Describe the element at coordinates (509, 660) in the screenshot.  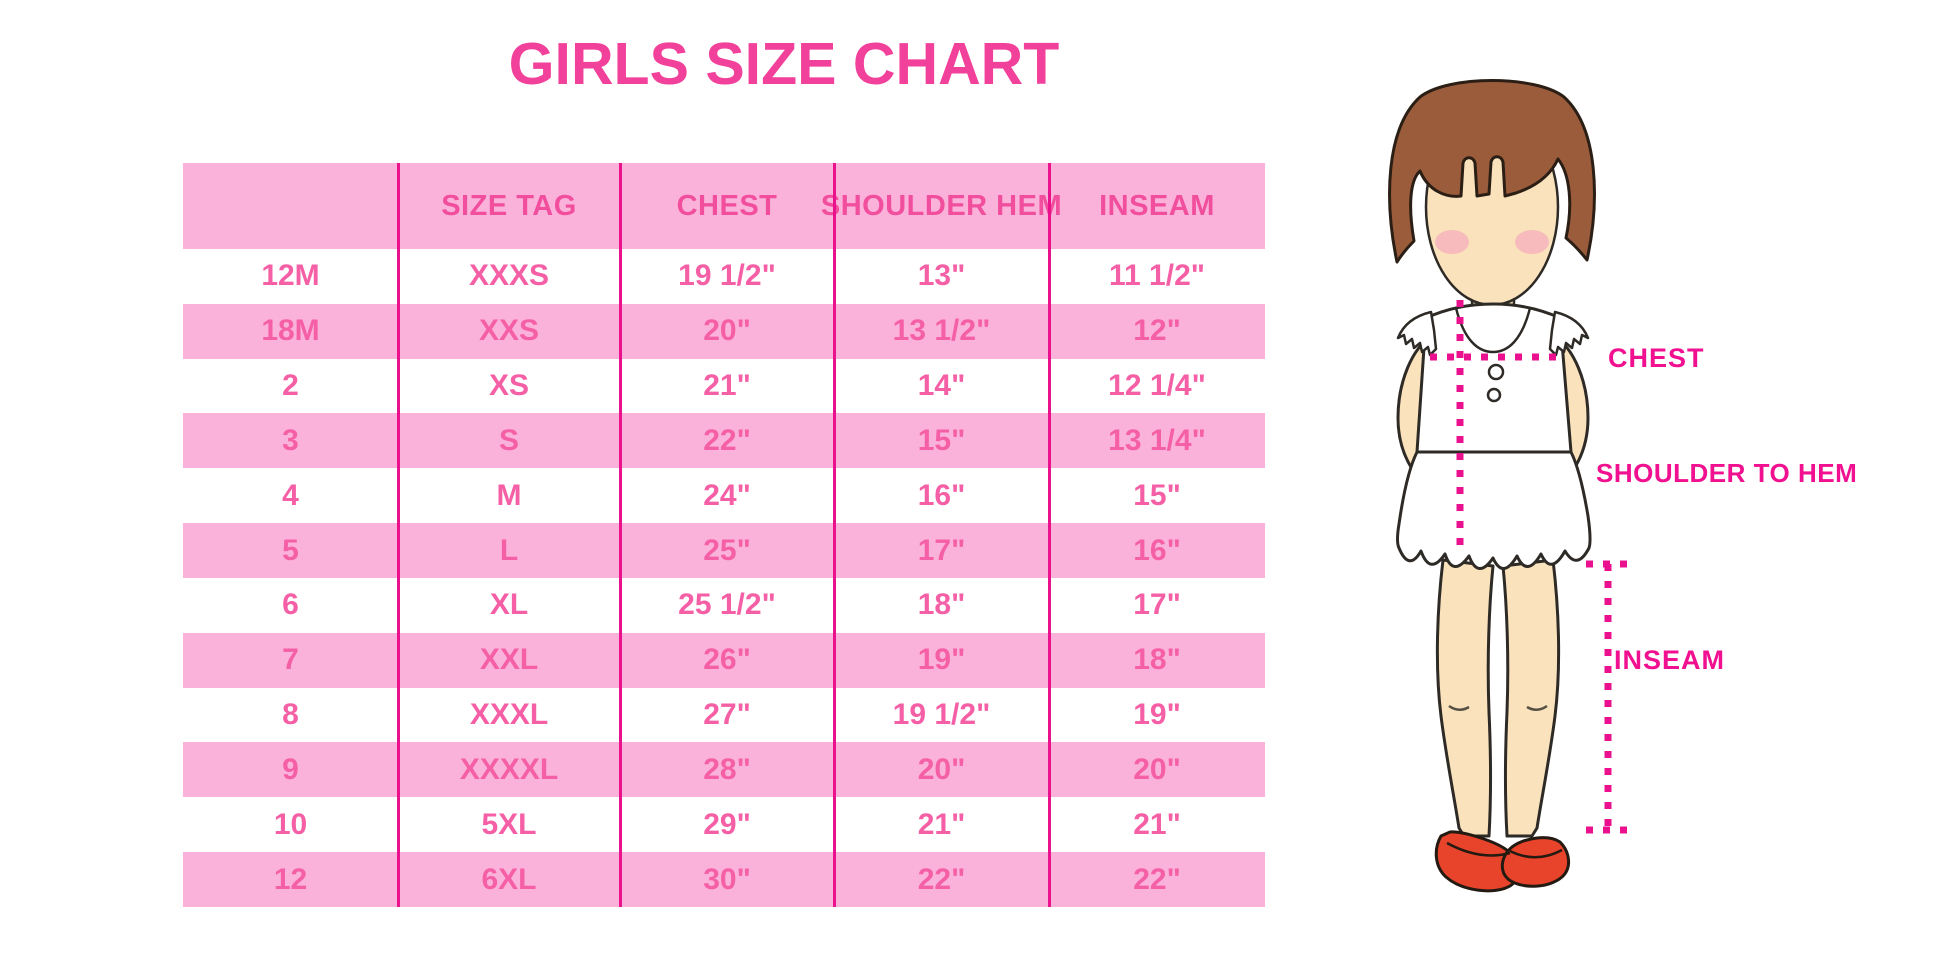
I see `table-cell: XXL` at that location.